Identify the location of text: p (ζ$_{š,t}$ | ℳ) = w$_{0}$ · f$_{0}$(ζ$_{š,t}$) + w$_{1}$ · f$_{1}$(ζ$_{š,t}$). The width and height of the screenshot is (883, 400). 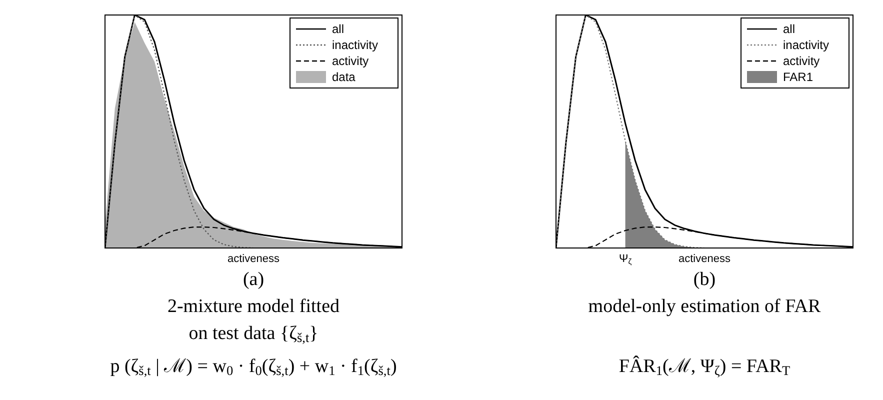
(253, 367).